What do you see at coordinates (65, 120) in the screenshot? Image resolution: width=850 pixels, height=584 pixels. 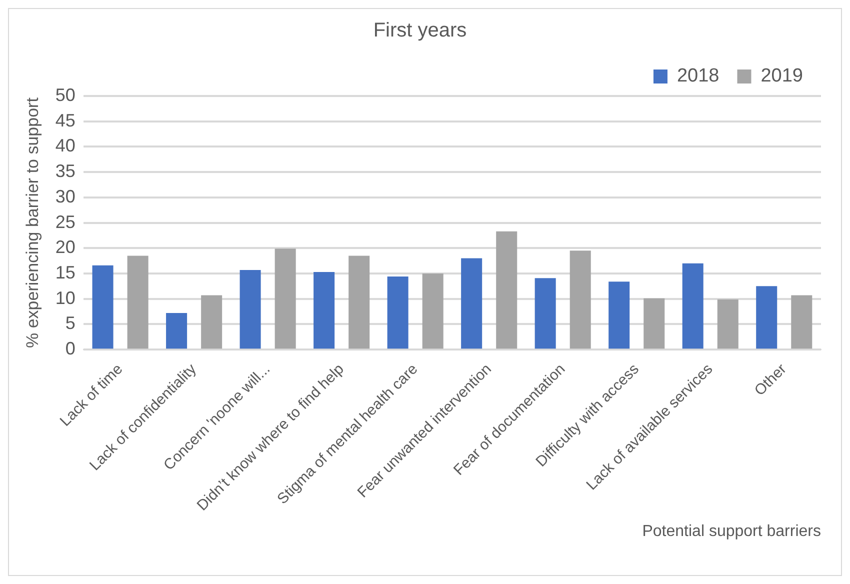 I see `y-tick-label: 45` at bounding box center [65, 120].